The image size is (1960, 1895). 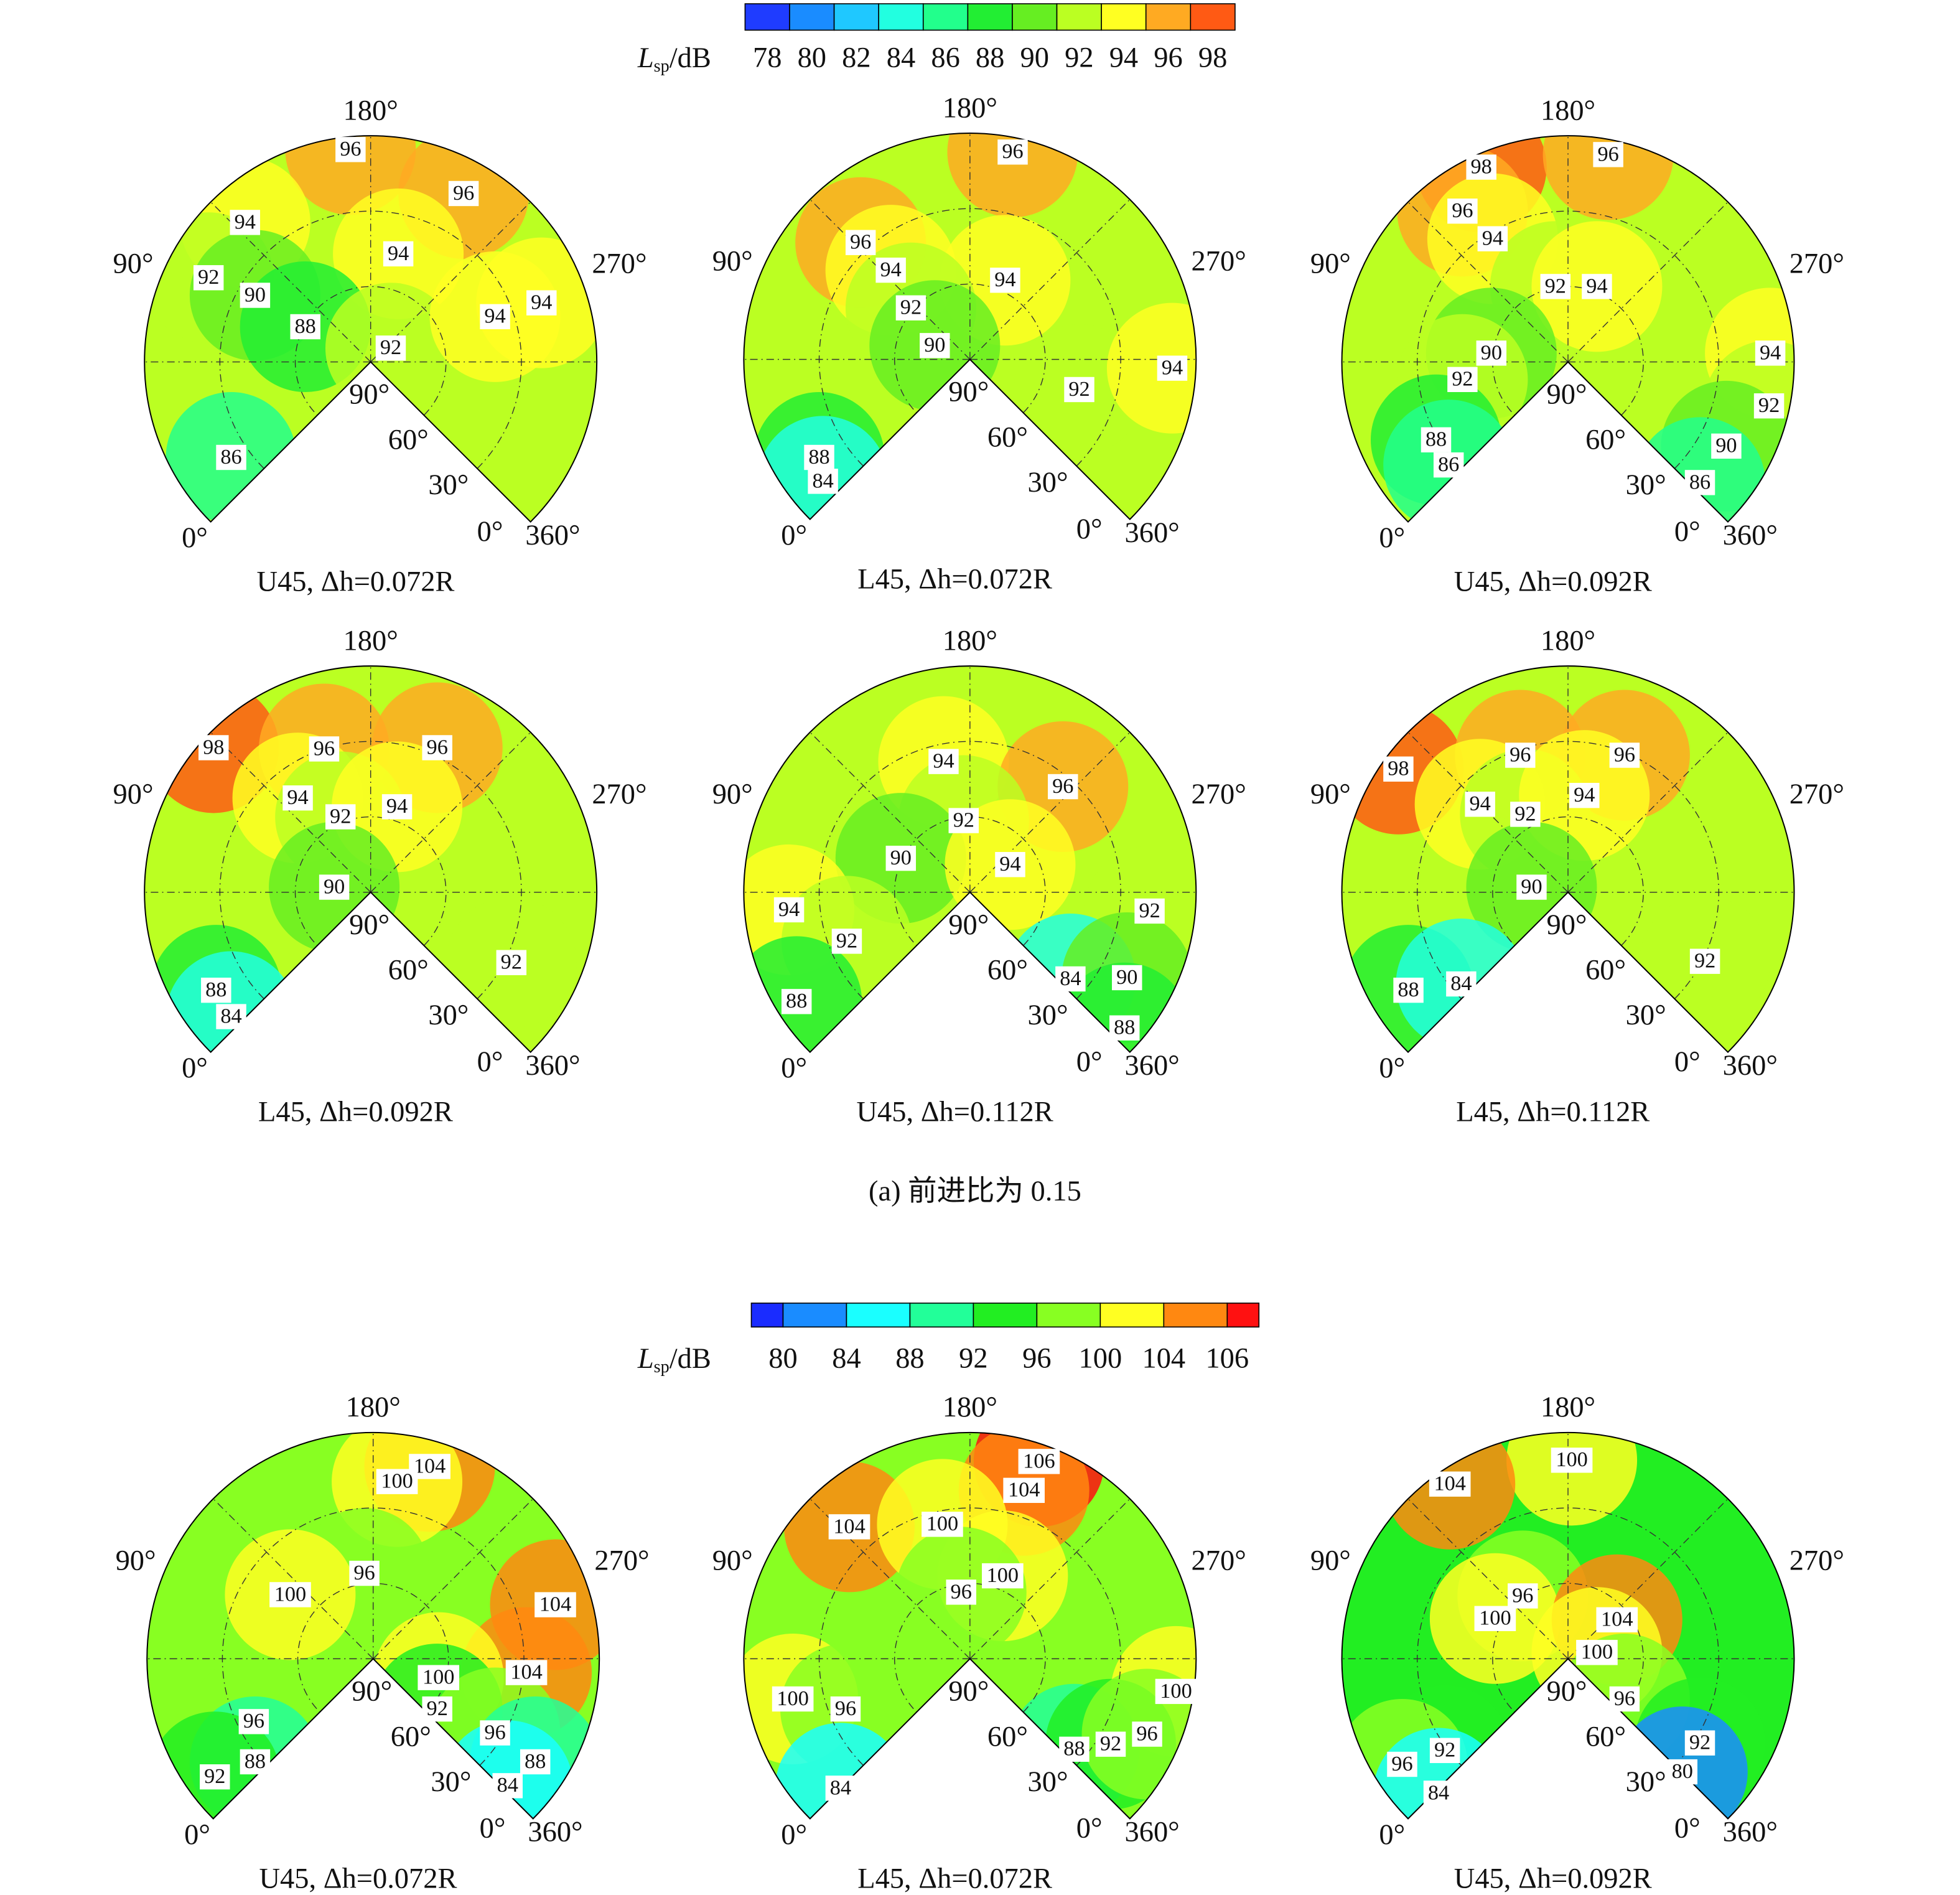 What do you see at coordinates (901, 58) in the screenshot?
I see `colorbar-tick-label: 84` at bounding box center [901, 58].